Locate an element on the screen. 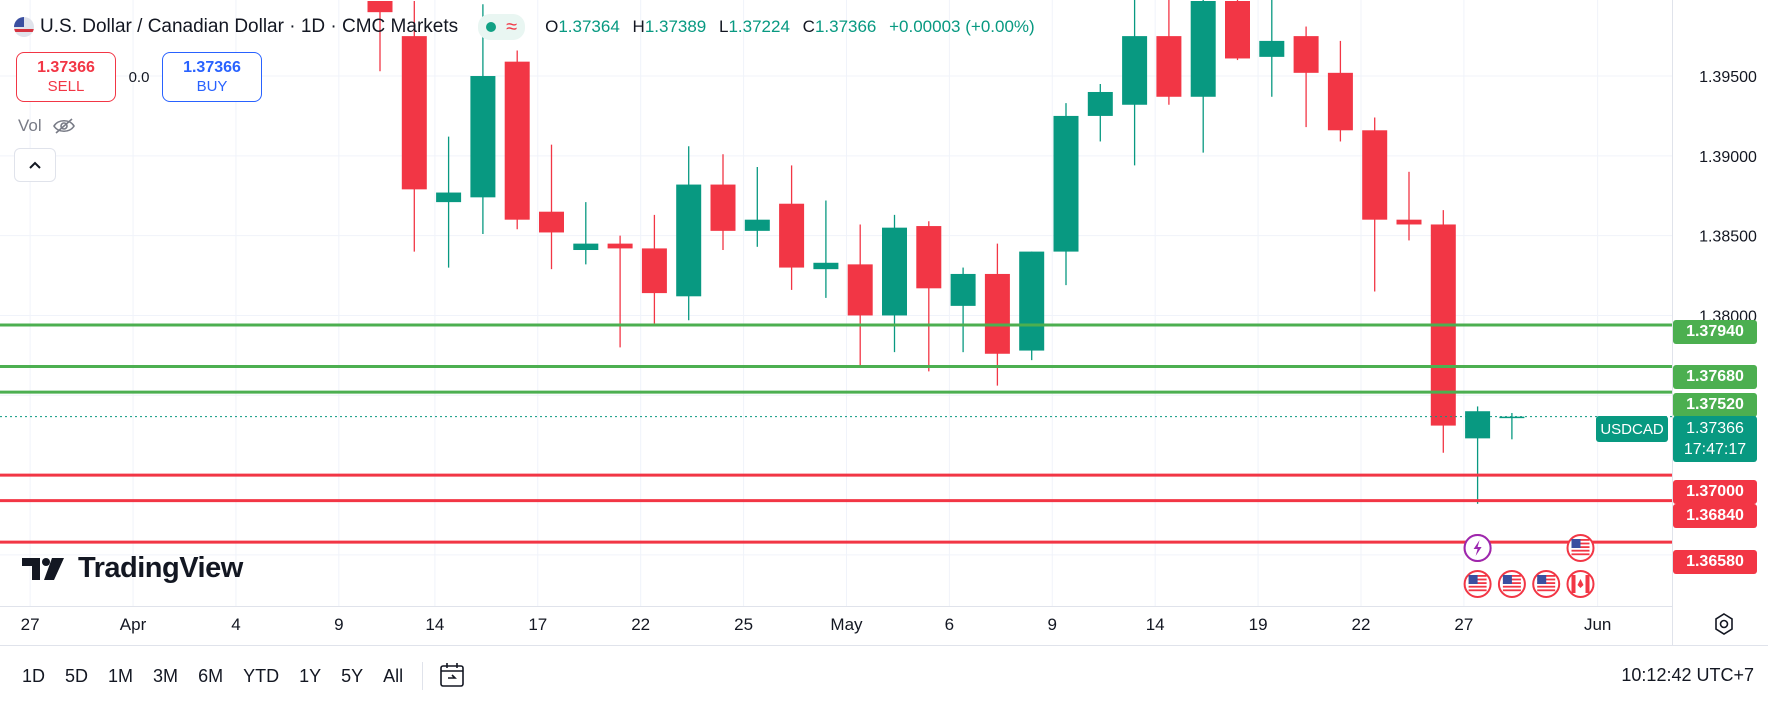 This screenshot has height=707, width=1768. level-label-2: 1.37680 is located at coordinates (1715, 377).